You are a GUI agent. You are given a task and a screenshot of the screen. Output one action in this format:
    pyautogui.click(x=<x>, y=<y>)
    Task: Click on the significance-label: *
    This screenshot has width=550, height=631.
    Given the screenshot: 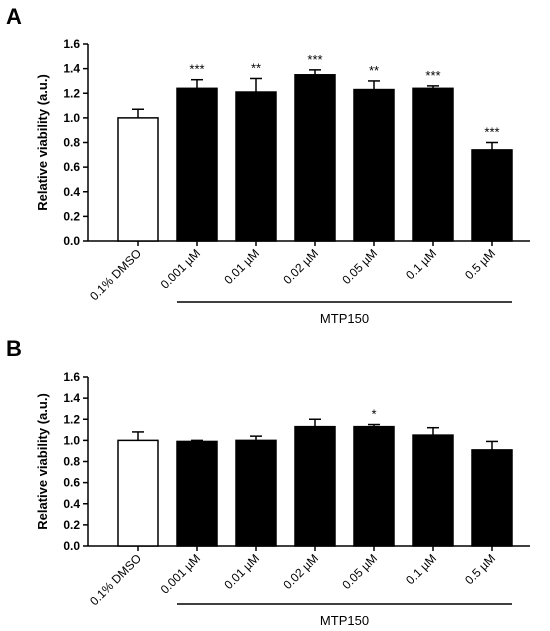 What is the action you would take?
    pyautogui.click(x=373, y=414)
    